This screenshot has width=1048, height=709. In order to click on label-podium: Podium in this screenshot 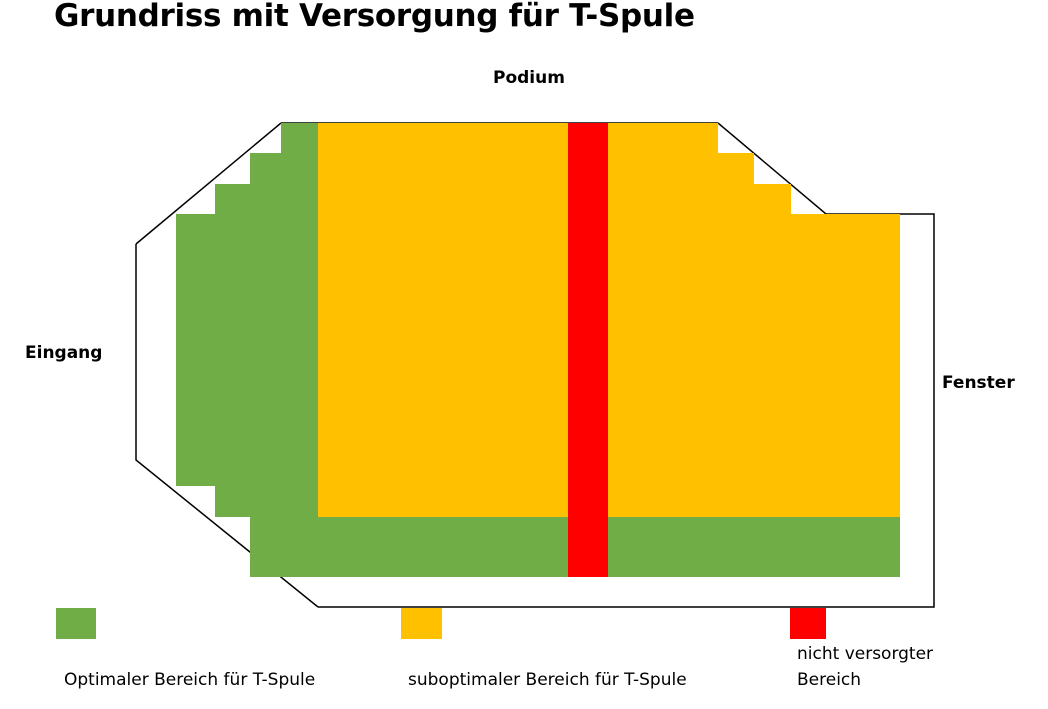, I will do `click(529, 78)`.